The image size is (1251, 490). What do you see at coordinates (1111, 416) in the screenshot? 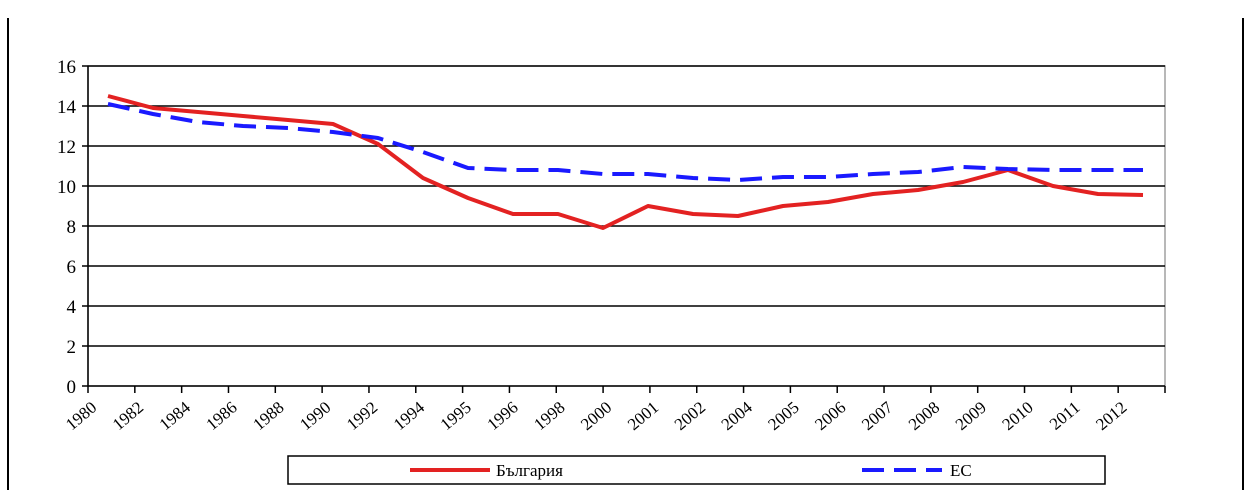
I see `x-tick-label-22: 2012` at bounding box center [1111, 416].